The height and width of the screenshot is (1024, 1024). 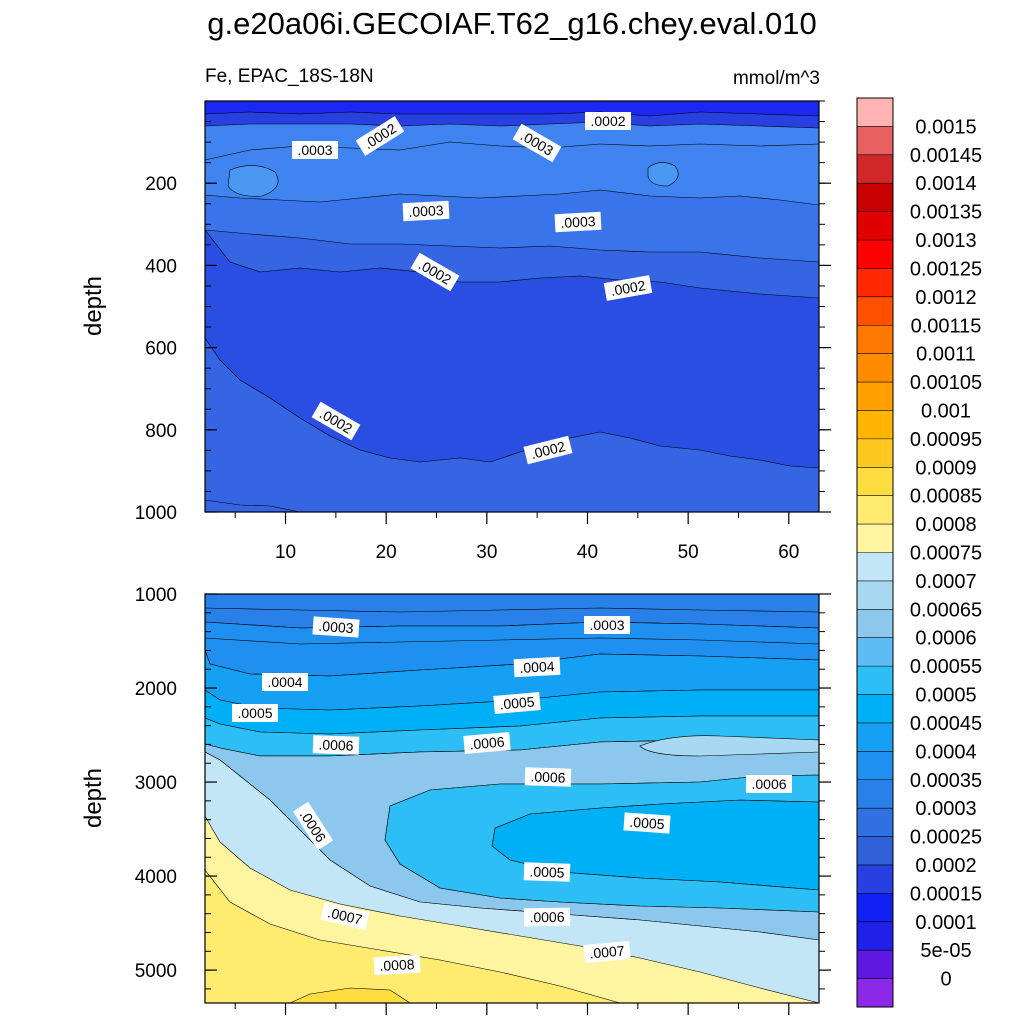 I want to click on x-tick-label: 10, so click(x=285, y=552).